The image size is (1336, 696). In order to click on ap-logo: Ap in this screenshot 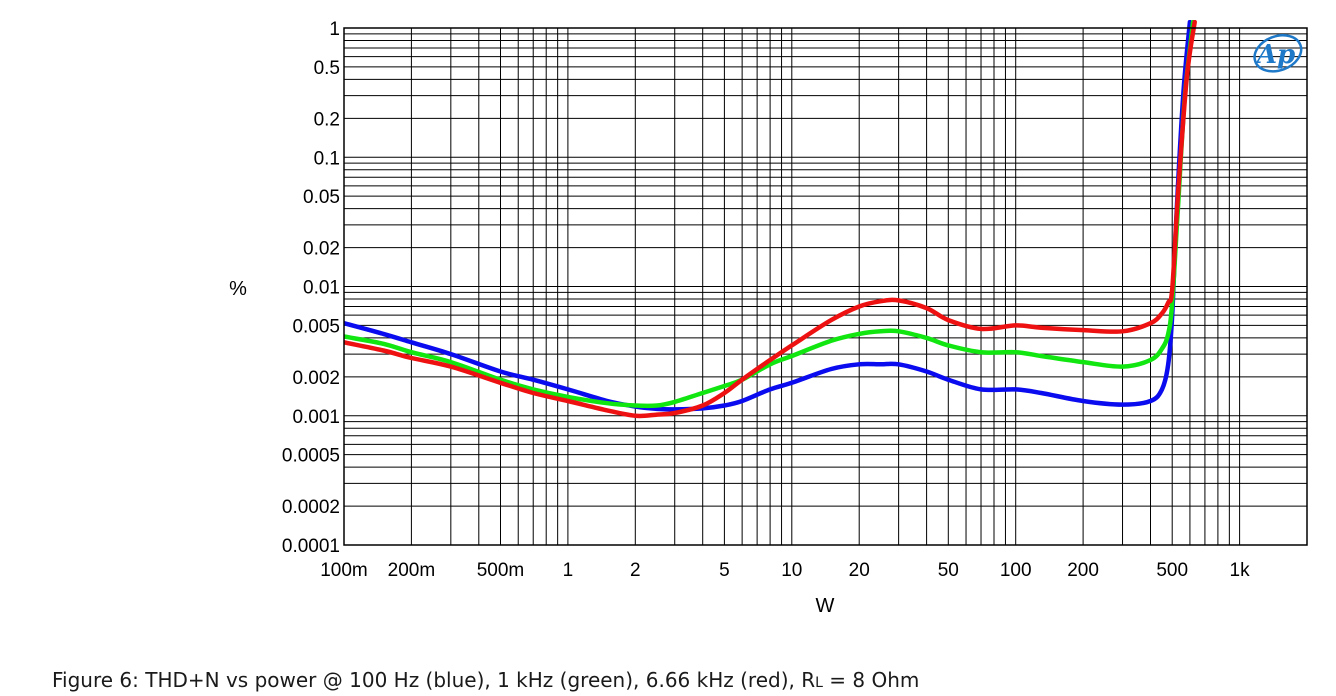, I will do `click(1278, 53)`.